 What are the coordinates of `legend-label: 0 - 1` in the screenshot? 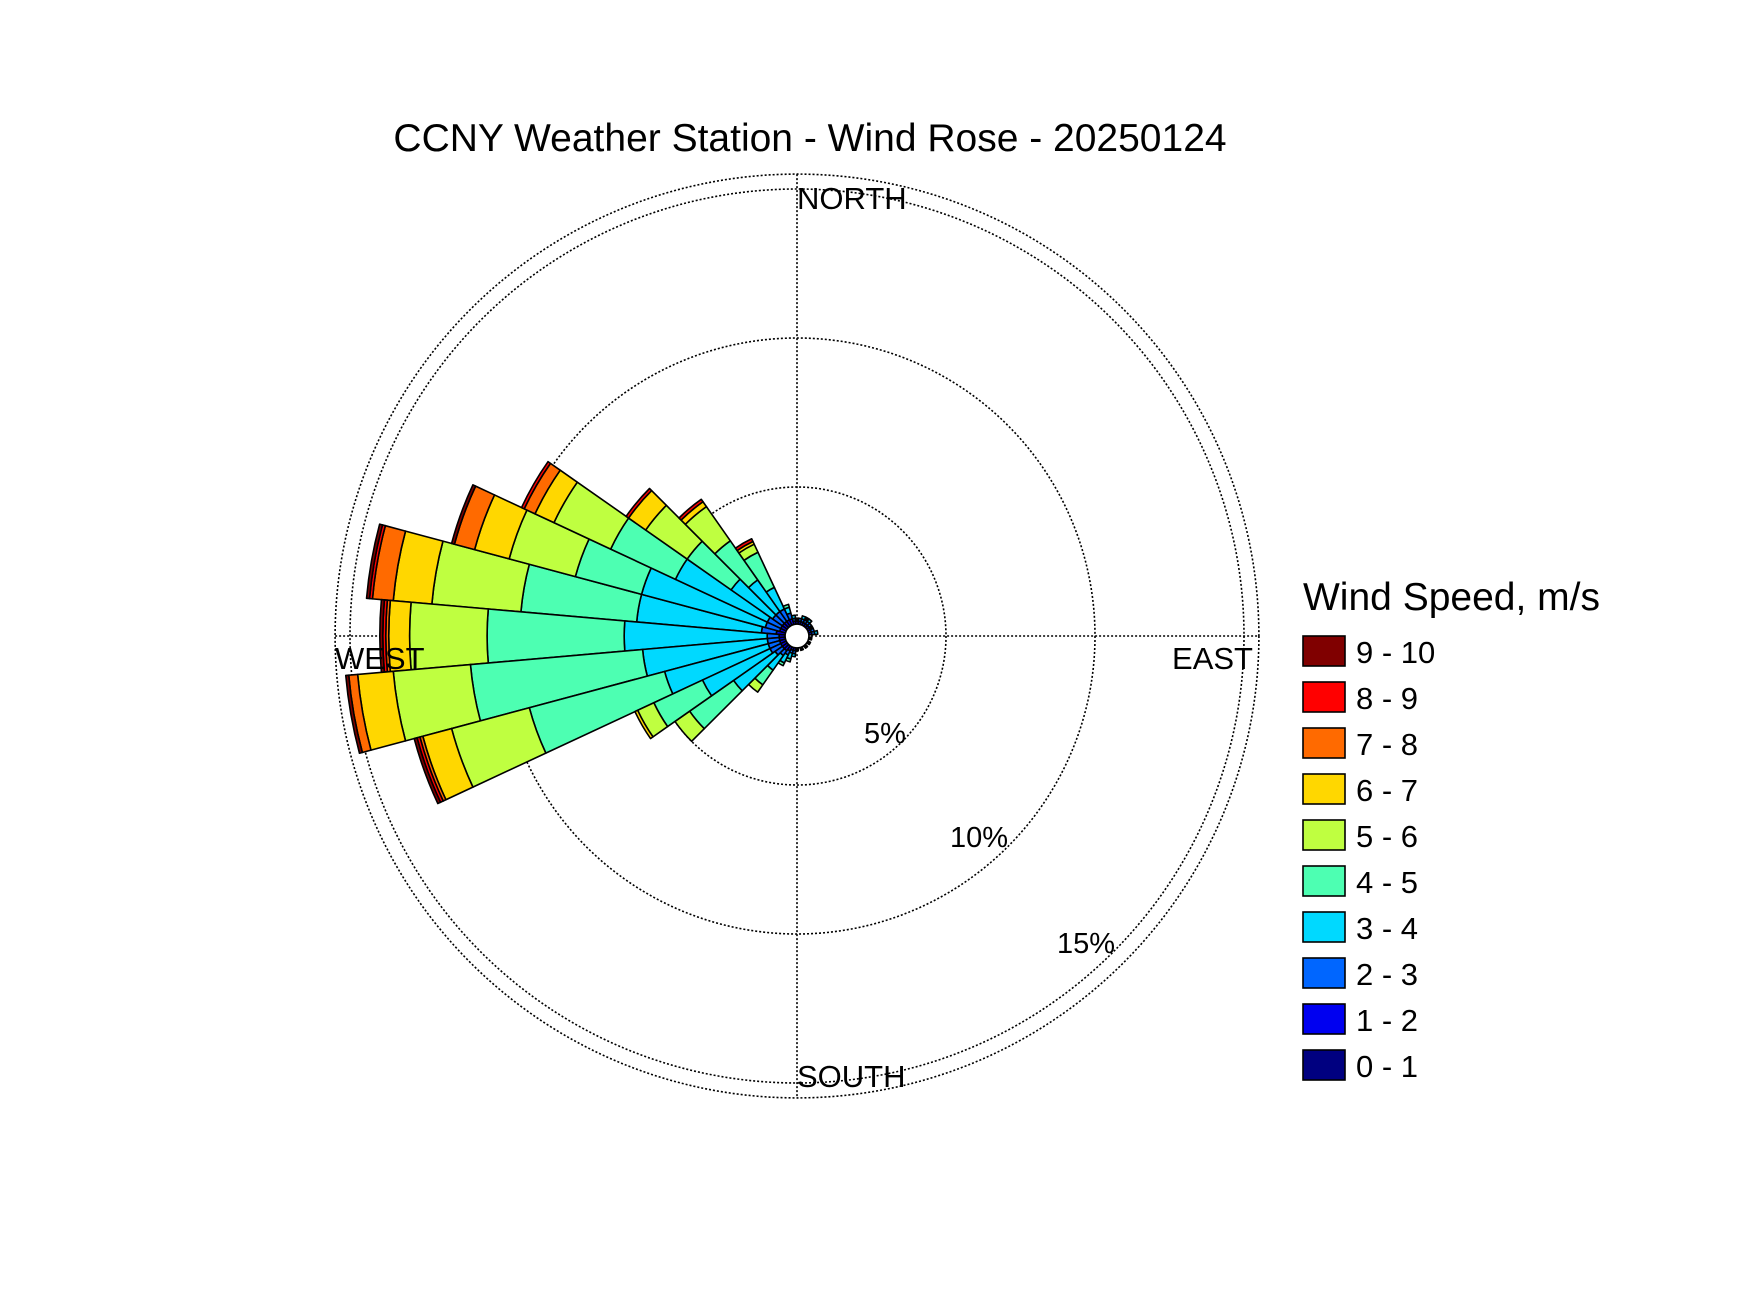 It's located at (1387, 1066).